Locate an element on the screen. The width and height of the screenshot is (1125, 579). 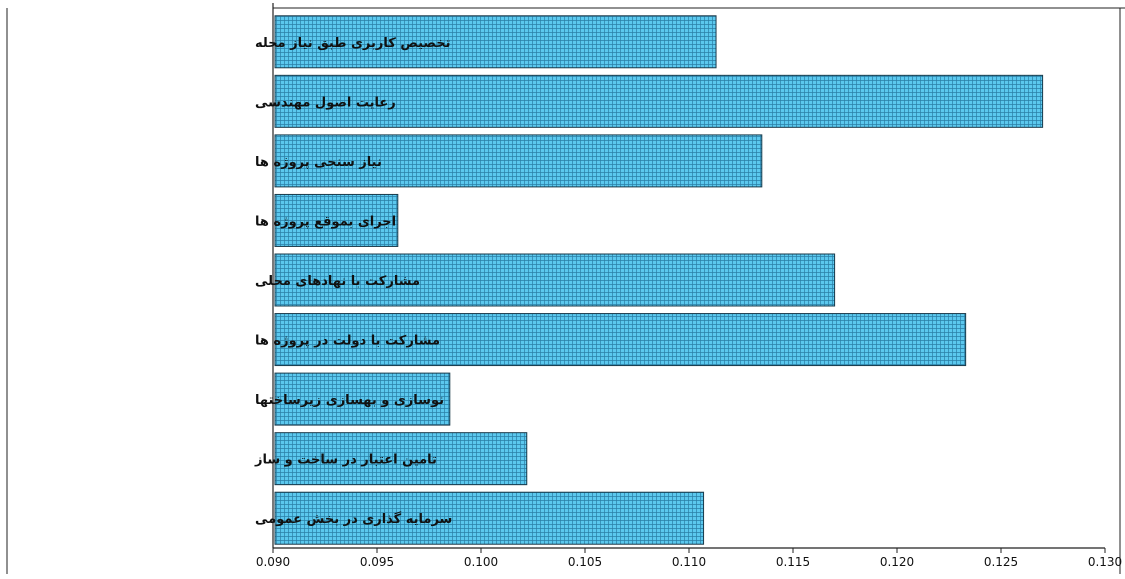
category-label: سرمایه گذاری در بخش عمومی is located at coordinates (353, 519).